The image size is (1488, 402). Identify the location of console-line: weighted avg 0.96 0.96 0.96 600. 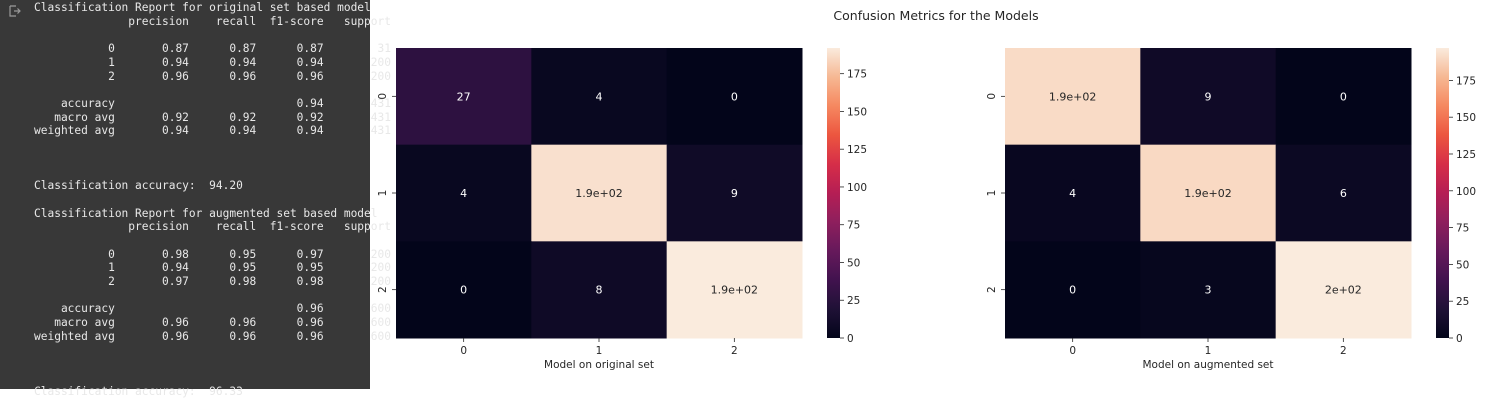
(212, 336).